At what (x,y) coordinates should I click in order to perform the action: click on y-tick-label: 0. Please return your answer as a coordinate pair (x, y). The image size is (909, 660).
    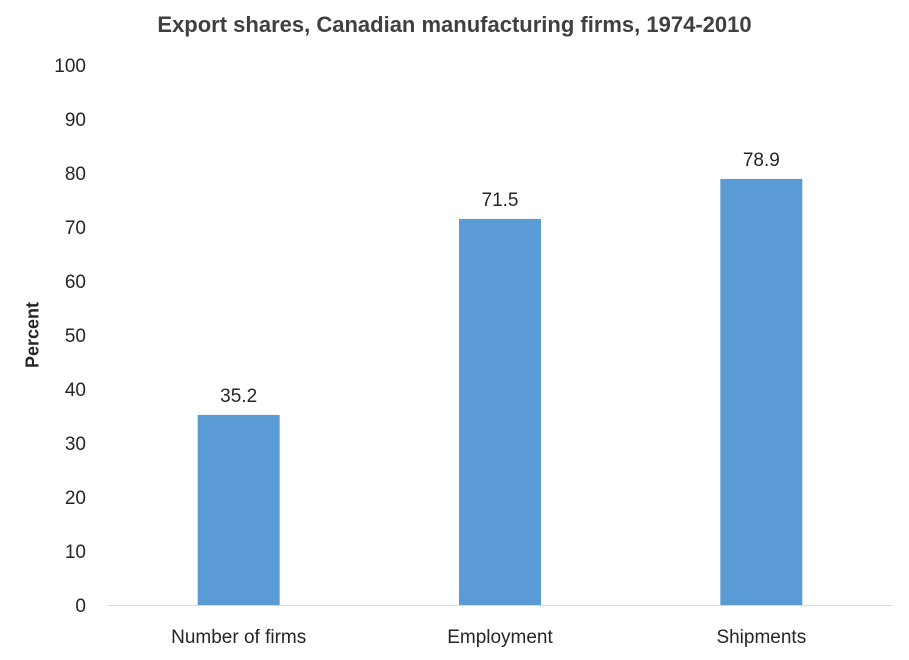
    Looking at the image, I should click on (80, 606).